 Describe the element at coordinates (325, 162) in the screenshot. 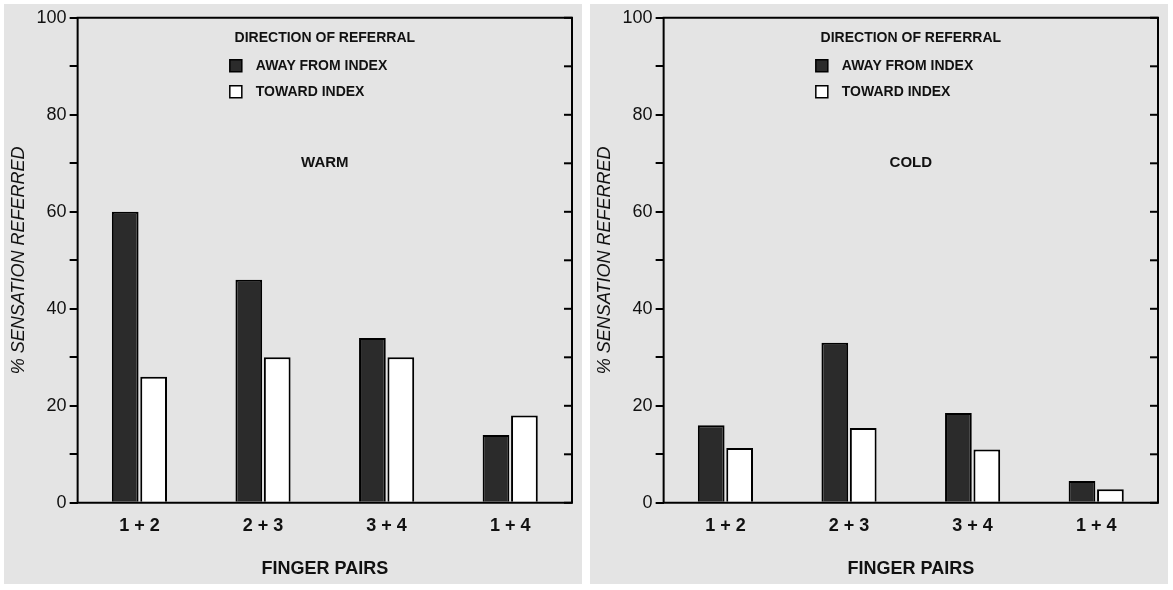

I see `annotation: WARM` at that location.